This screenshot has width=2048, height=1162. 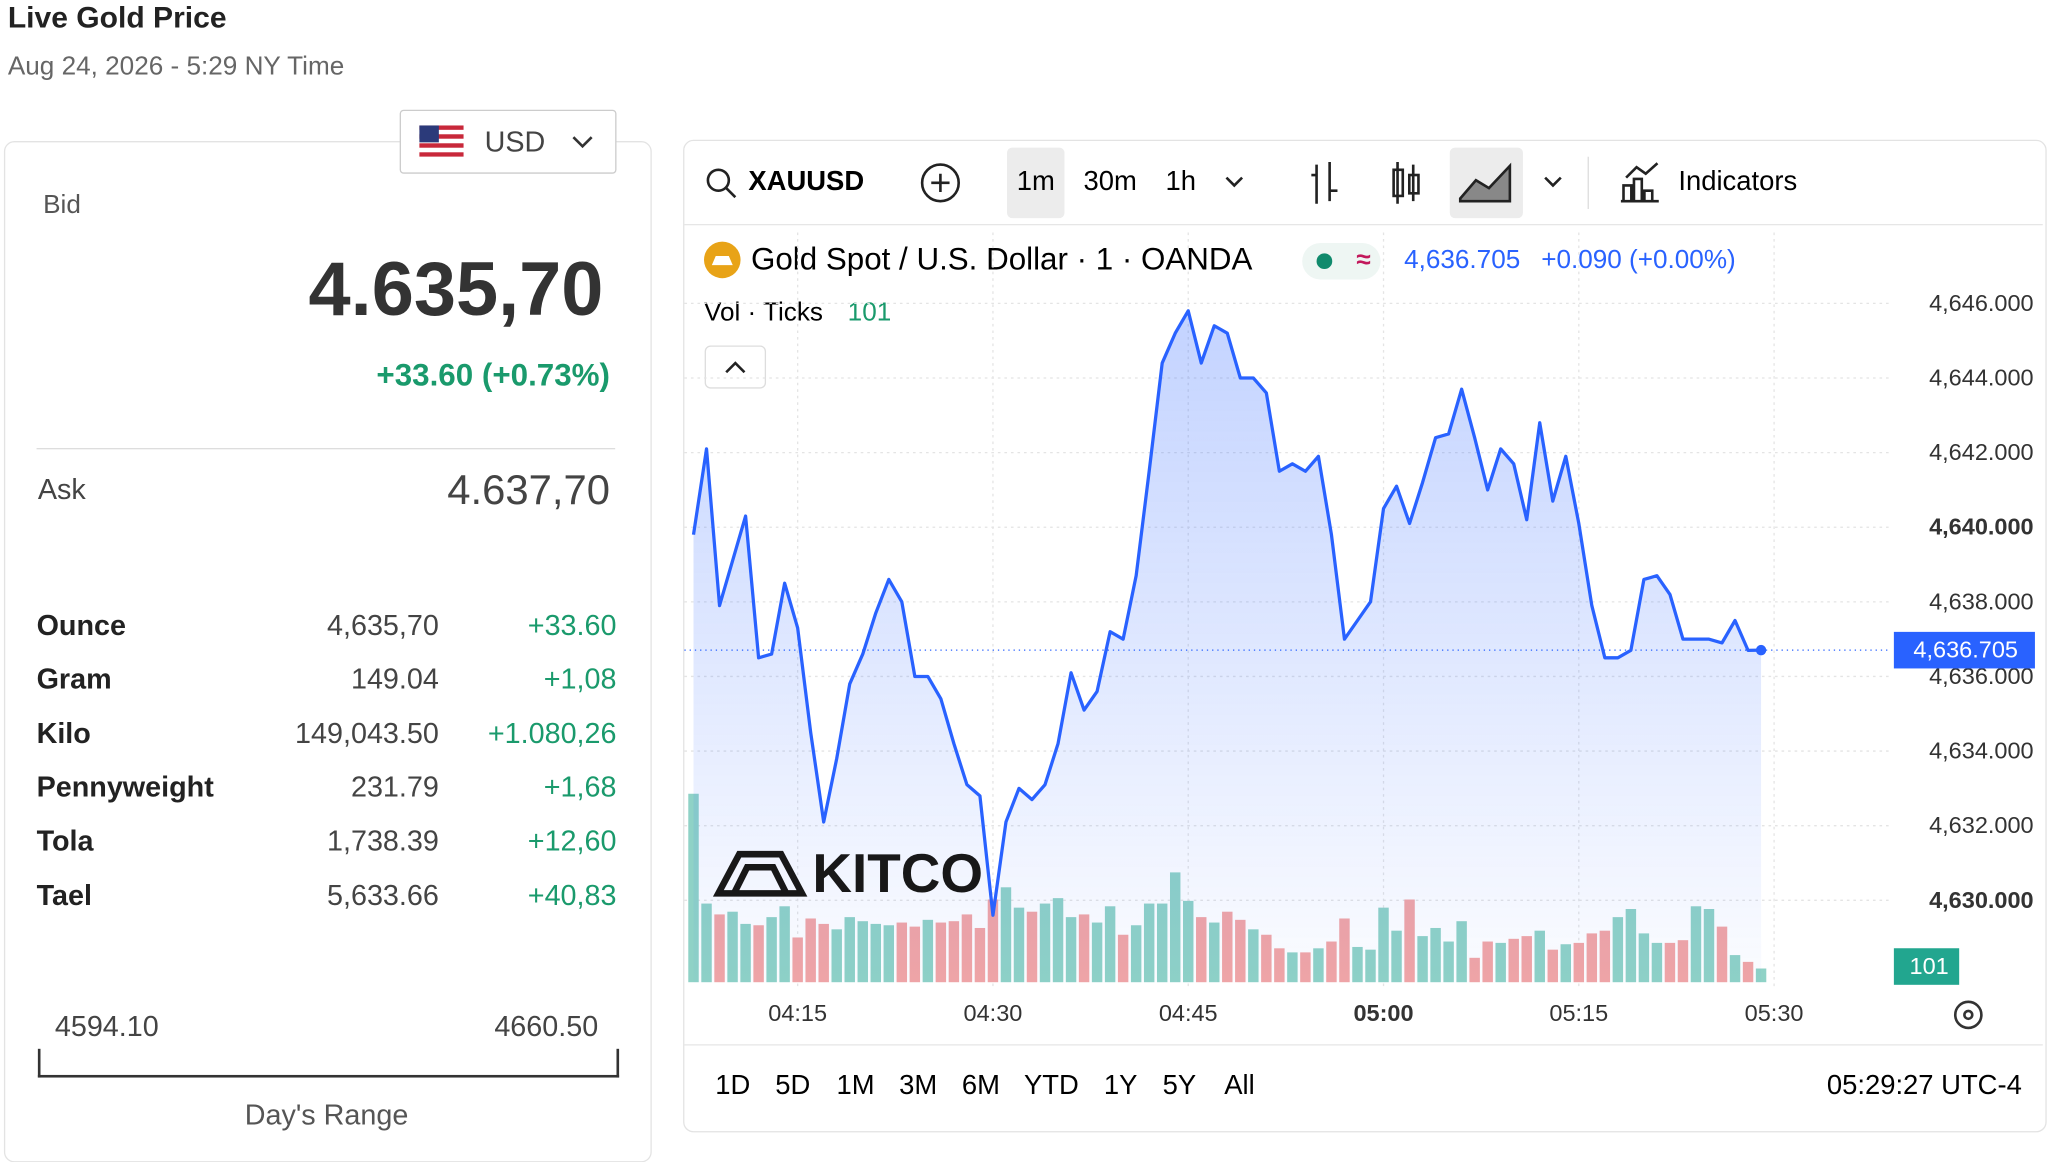 I want to click on volume-badge-label: 101, so click(x=1929, y=966).